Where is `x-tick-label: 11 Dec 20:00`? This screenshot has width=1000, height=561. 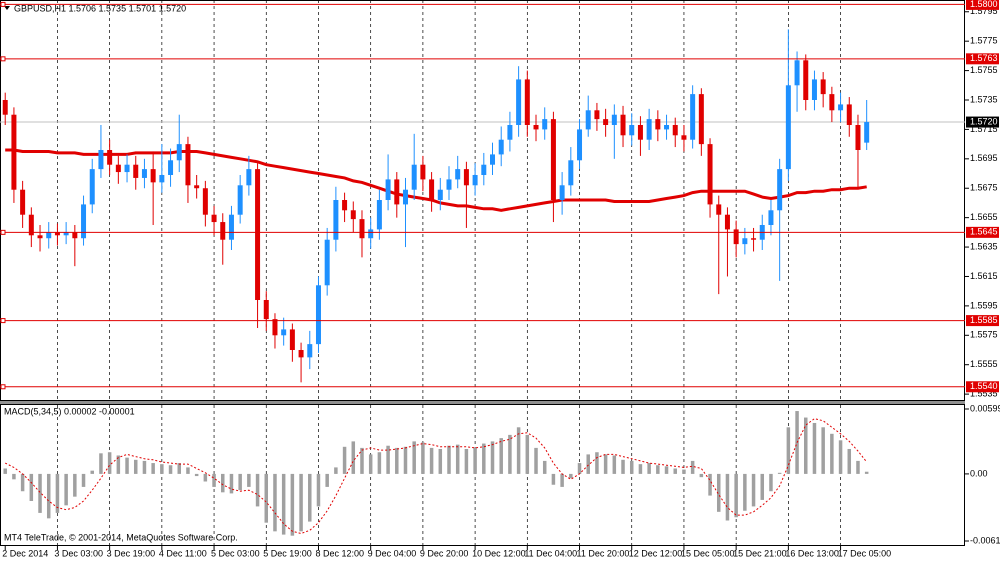 x-tick-label: 11 Dec 20:00 is located at coordinates (603, 553).